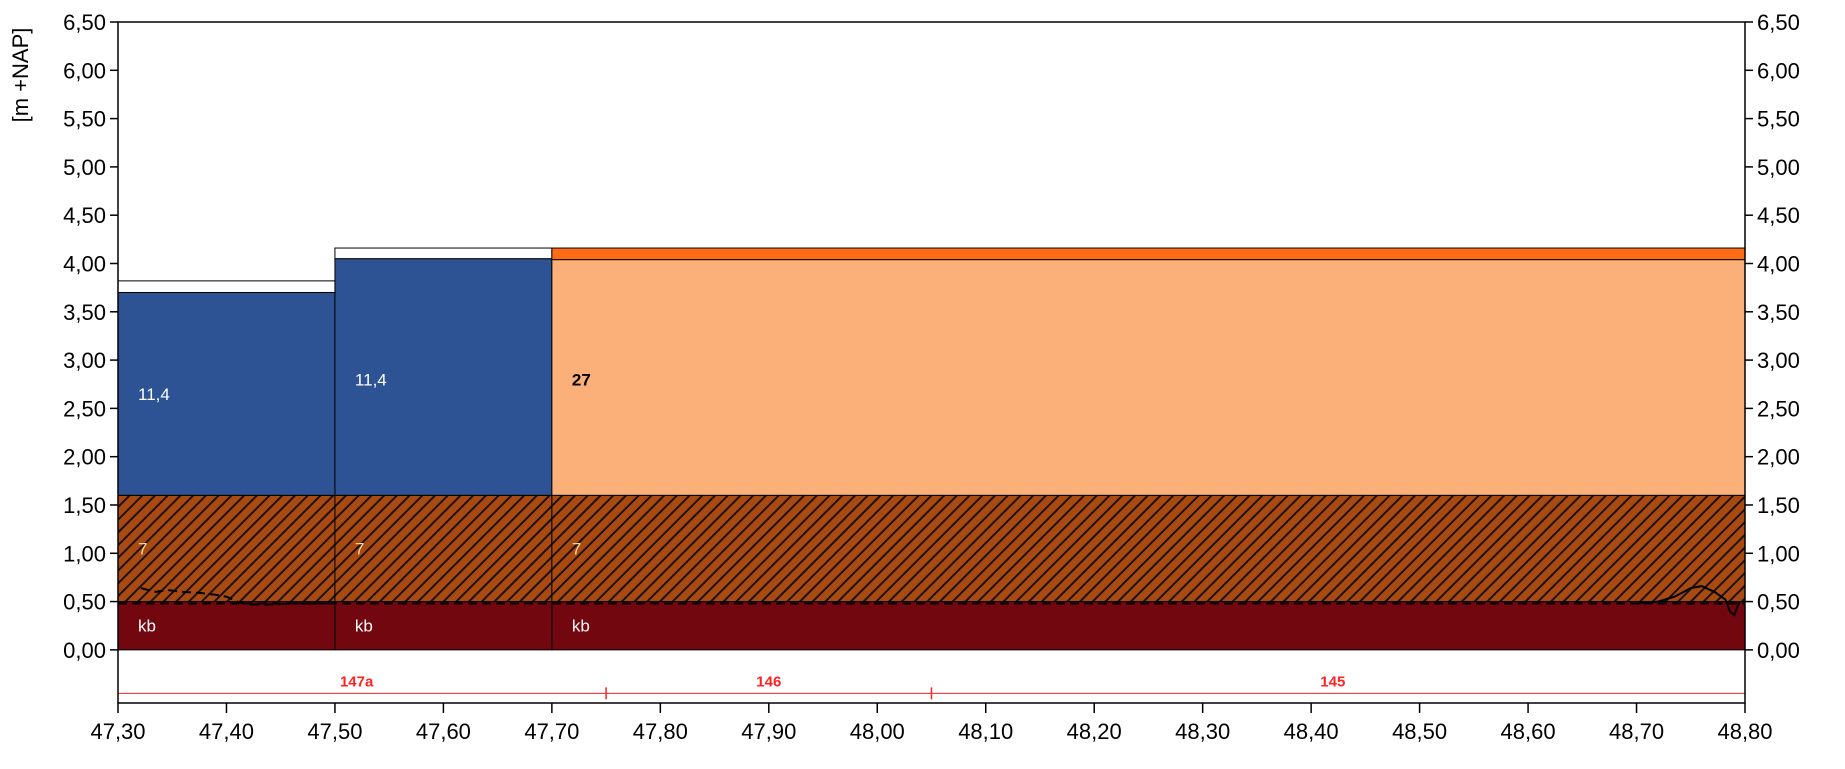  I want to click on y-tick-label-right-8: 4,00, so click(1778, 263).